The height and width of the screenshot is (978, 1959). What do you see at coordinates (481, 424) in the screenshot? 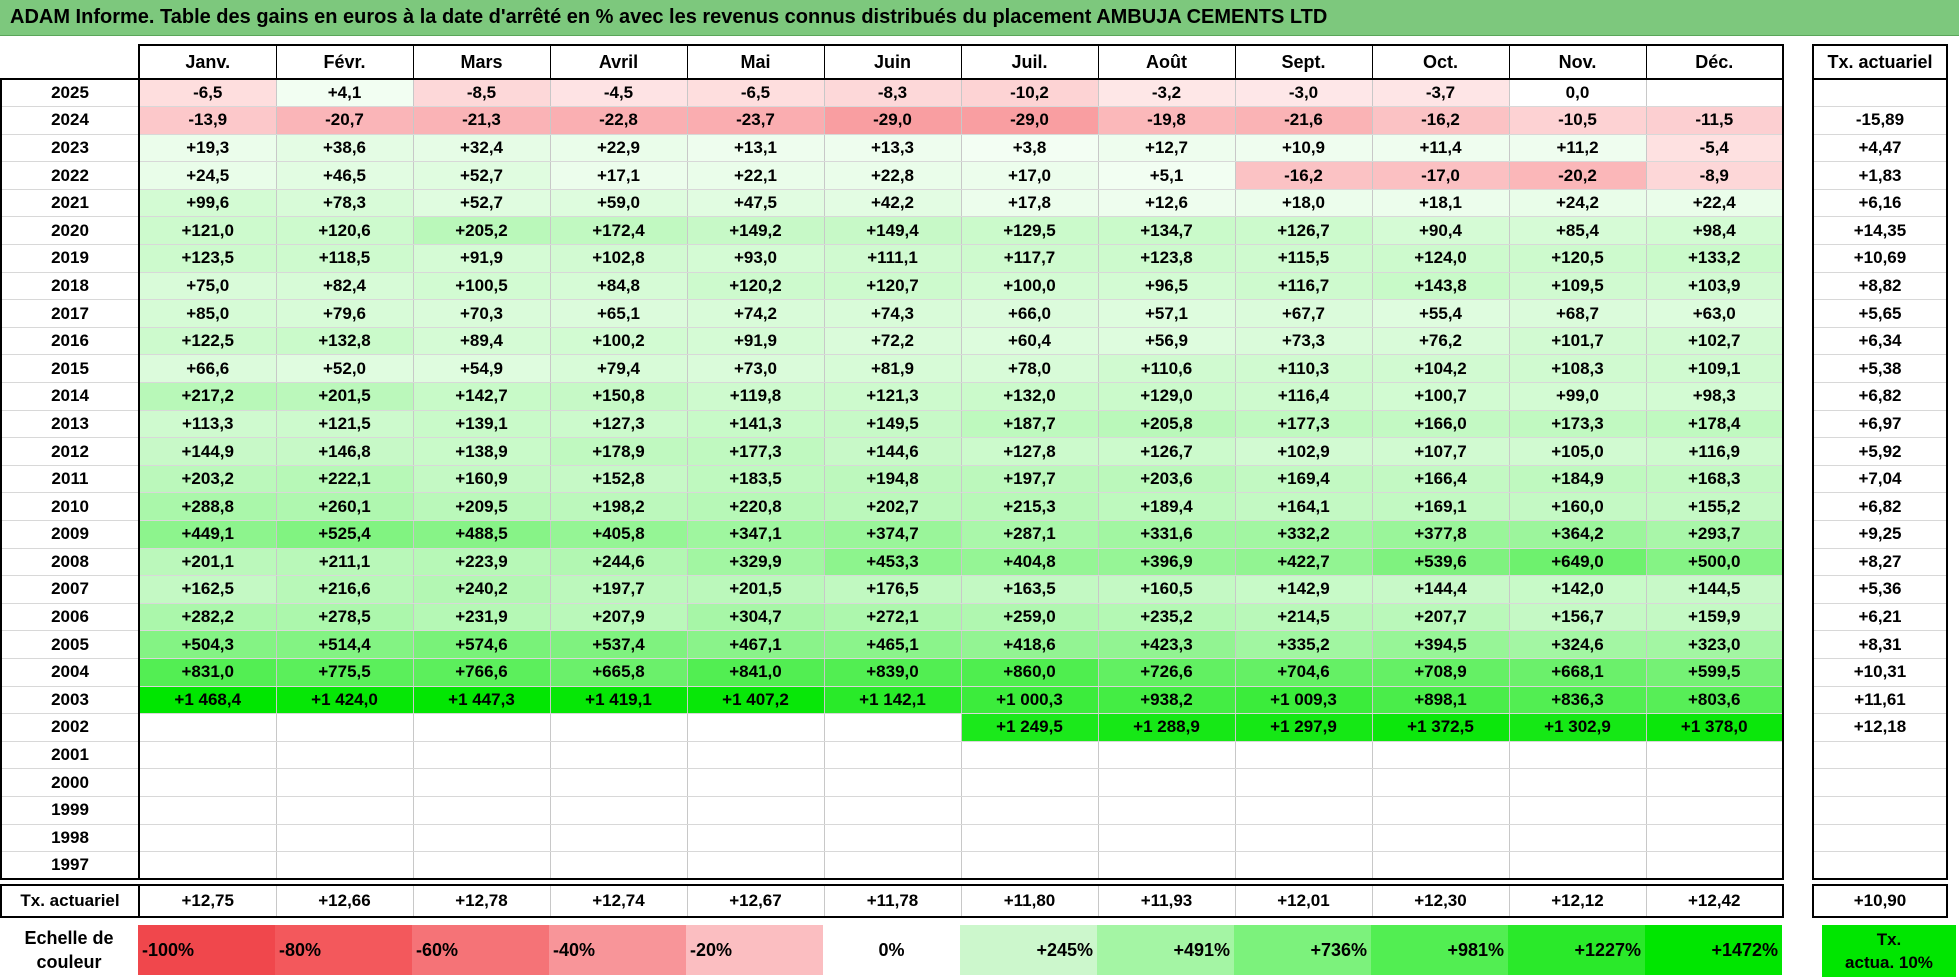
I see `gain-cell: +139,1` at bounding box center [481, 424].